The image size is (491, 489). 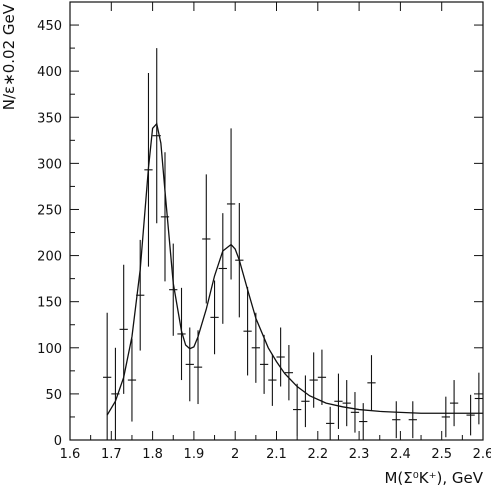 I want to click on y-axis-title: N/ε∗0.02 GeV, so click(x=9, y=56).